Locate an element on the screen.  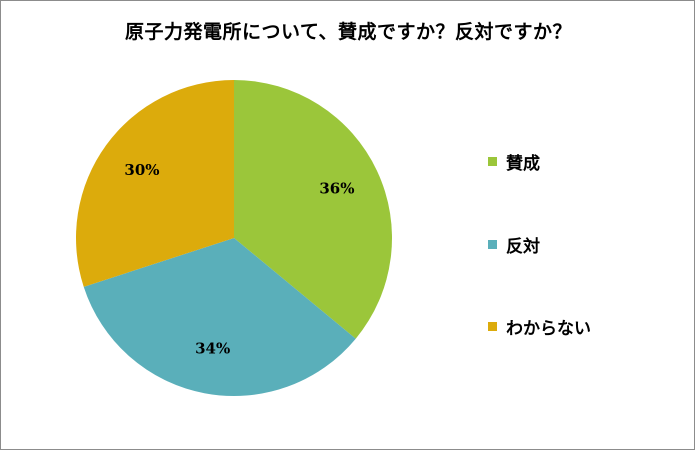
legend-swatch-sansei is located at coordinates (492, 161).